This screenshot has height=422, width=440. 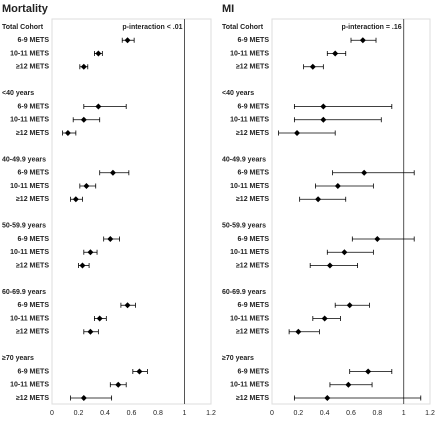 What do you see at coordinates (25, 9) in the screenshot?
I see `panel-title: Mortality` at bounding box center [25, 9].